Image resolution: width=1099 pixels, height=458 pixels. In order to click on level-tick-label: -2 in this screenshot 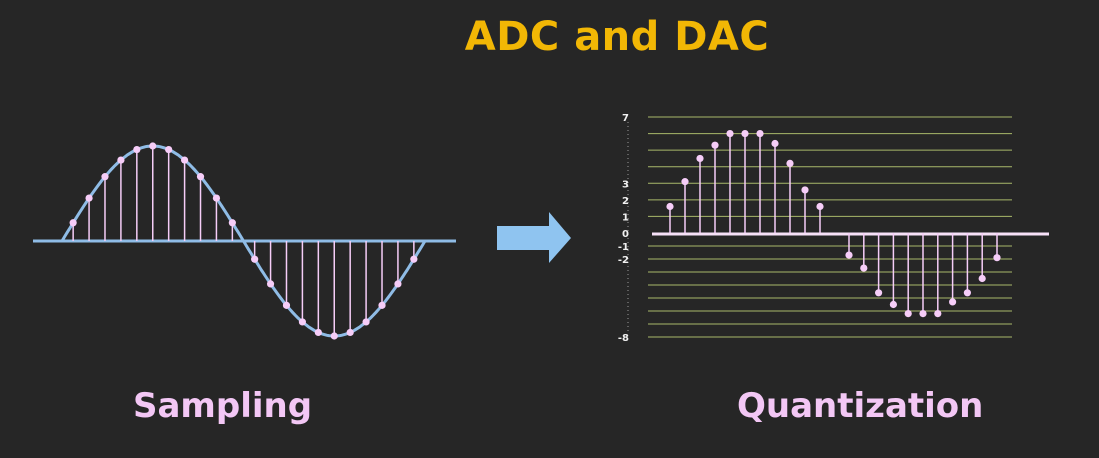, I will do `click(623, 260)`.